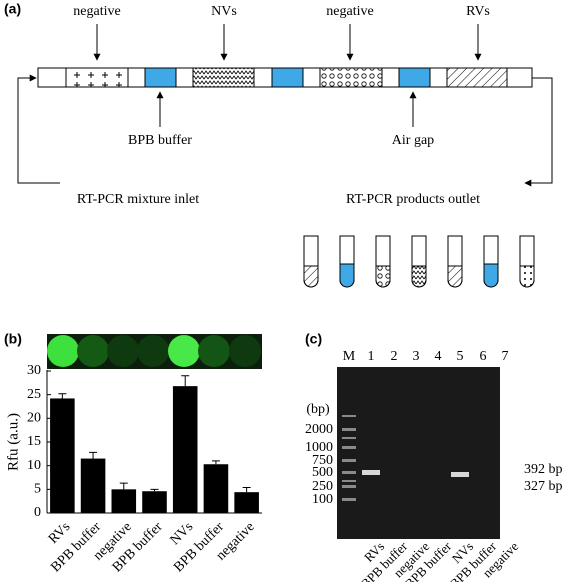 This screenshot has height=582, width=567. Describe the element at coordinates (38, 129) in the screenshot. I see `inlet-arrow` at that location.